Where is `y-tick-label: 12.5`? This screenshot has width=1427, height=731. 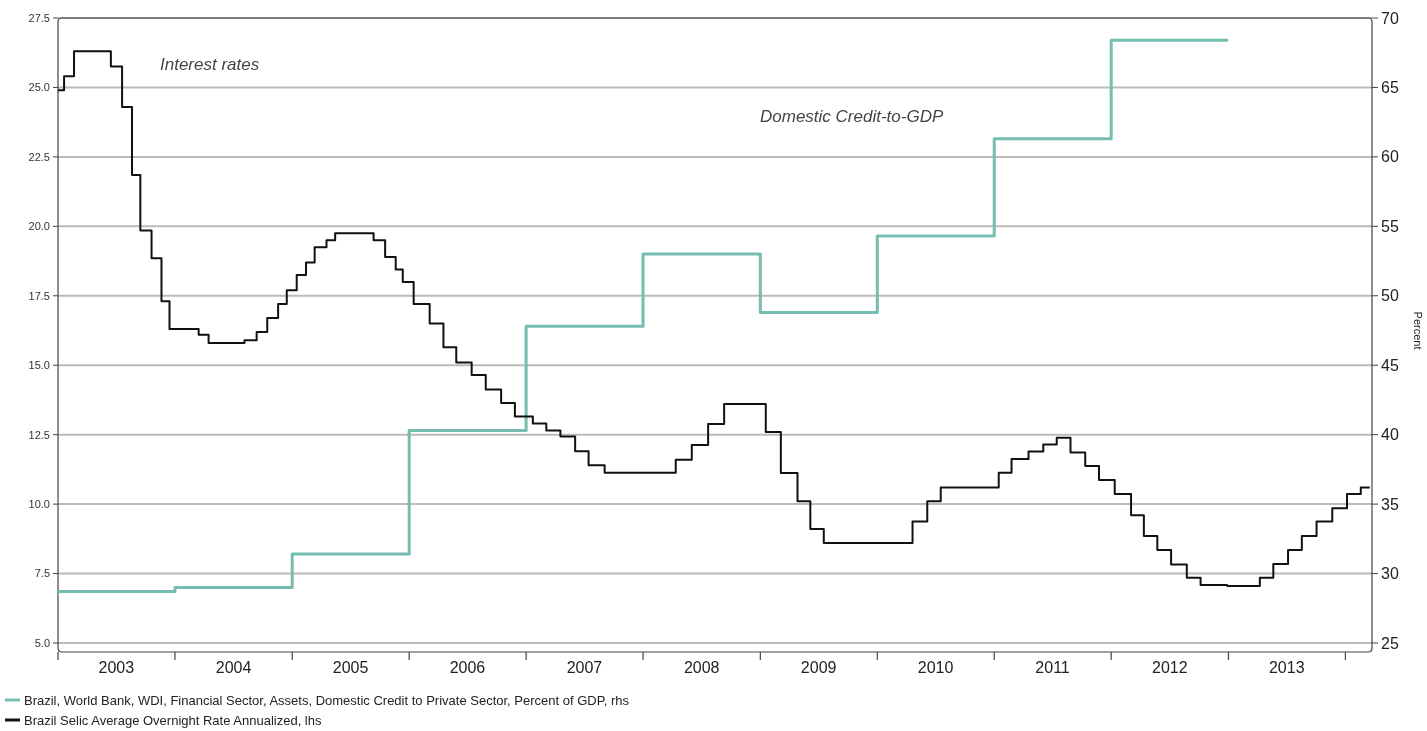
y-tick-label: 12.5 is located at coordinates (39, 434).